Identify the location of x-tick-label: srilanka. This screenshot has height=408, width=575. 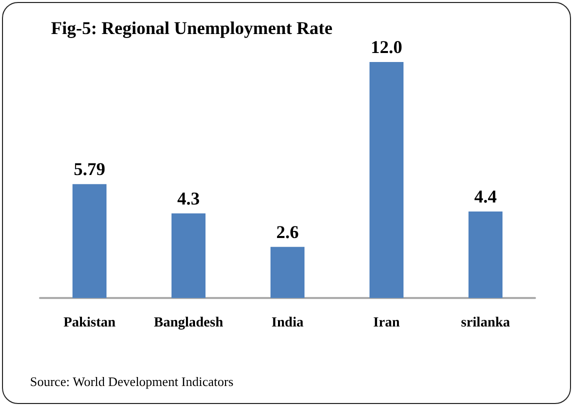
(485, 323).